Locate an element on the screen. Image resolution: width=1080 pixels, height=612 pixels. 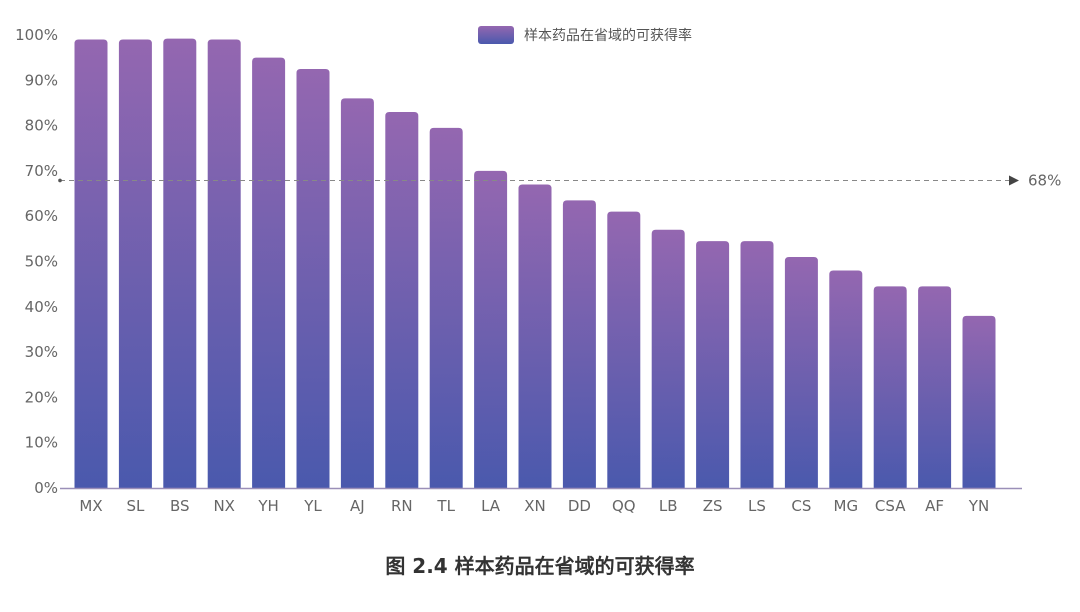
y-tick-label: 70% is located at coordinates (41, 171).